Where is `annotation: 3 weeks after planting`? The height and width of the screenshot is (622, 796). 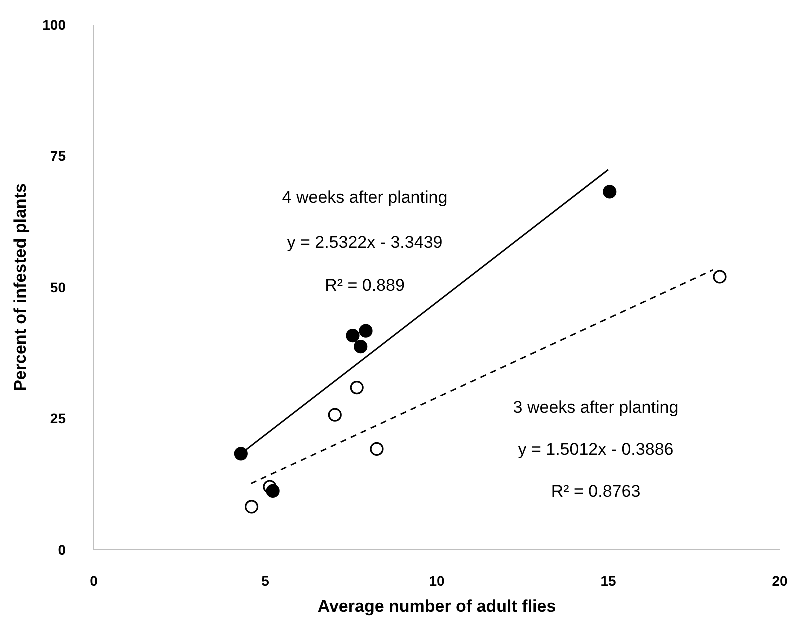 annotation: 3 weeks after planting is located at coordinates (596, 408).